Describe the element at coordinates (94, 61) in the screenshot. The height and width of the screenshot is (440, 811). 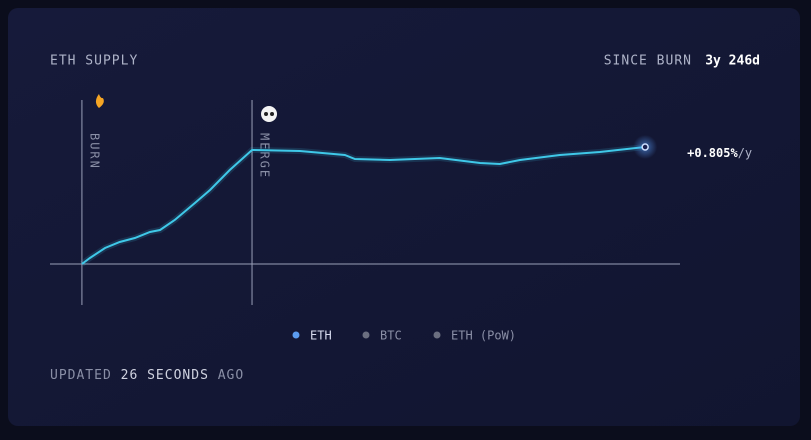
I see `card-title: ETH SUPPLY` at that location.